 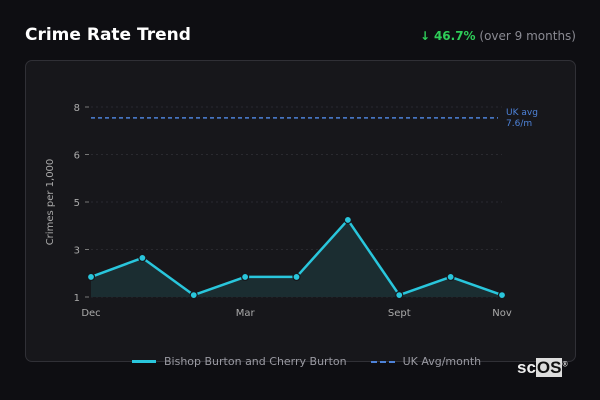 I want to click on change-indicator: ↓ 46.7% (over 9 months), so click(x=498, y=36).